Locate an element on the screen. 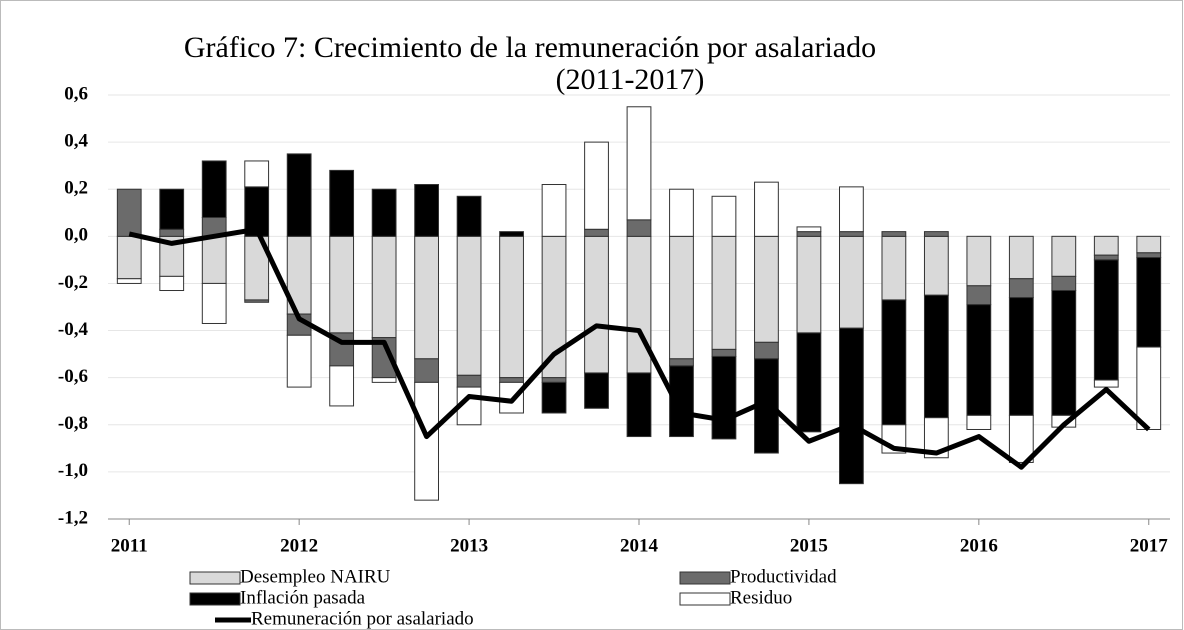 This screenshot has height=630, width=1184. y-tick-label: 0,2 is located at coordinates (76, 188).